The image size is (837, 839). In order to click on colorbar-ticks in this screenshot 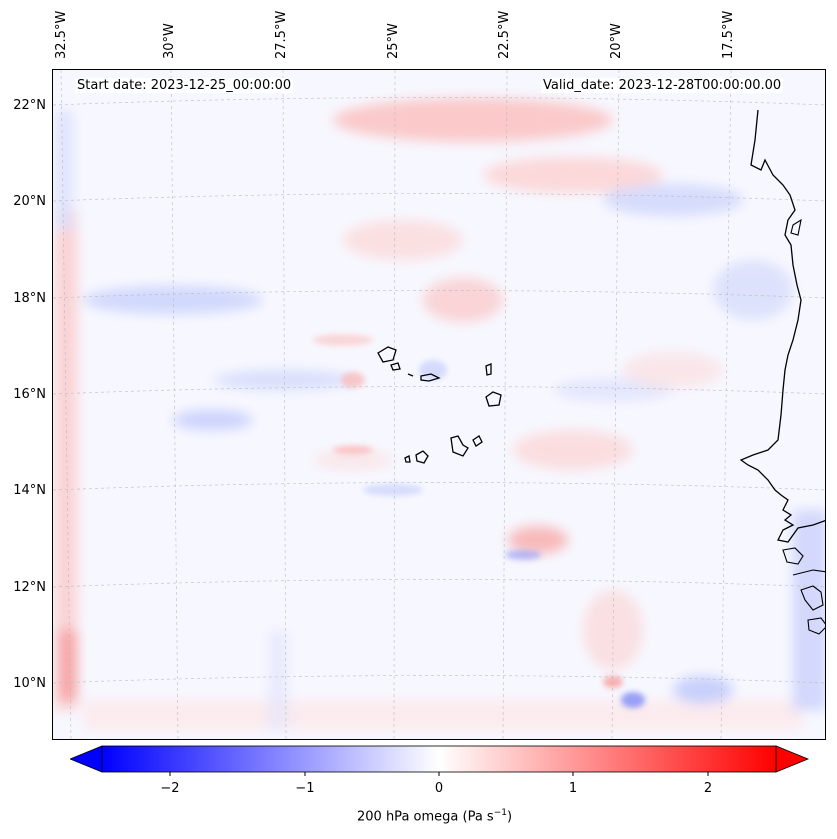, I will do `click(439, 774)`.